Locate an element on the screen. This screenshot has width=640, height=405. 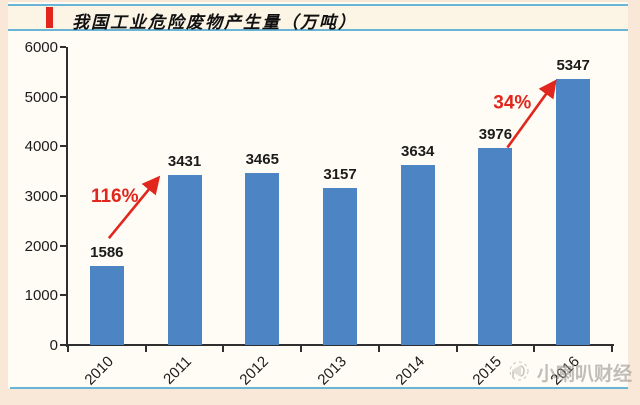
x-axis-label: 2014 is located at coordinates (410, 371).